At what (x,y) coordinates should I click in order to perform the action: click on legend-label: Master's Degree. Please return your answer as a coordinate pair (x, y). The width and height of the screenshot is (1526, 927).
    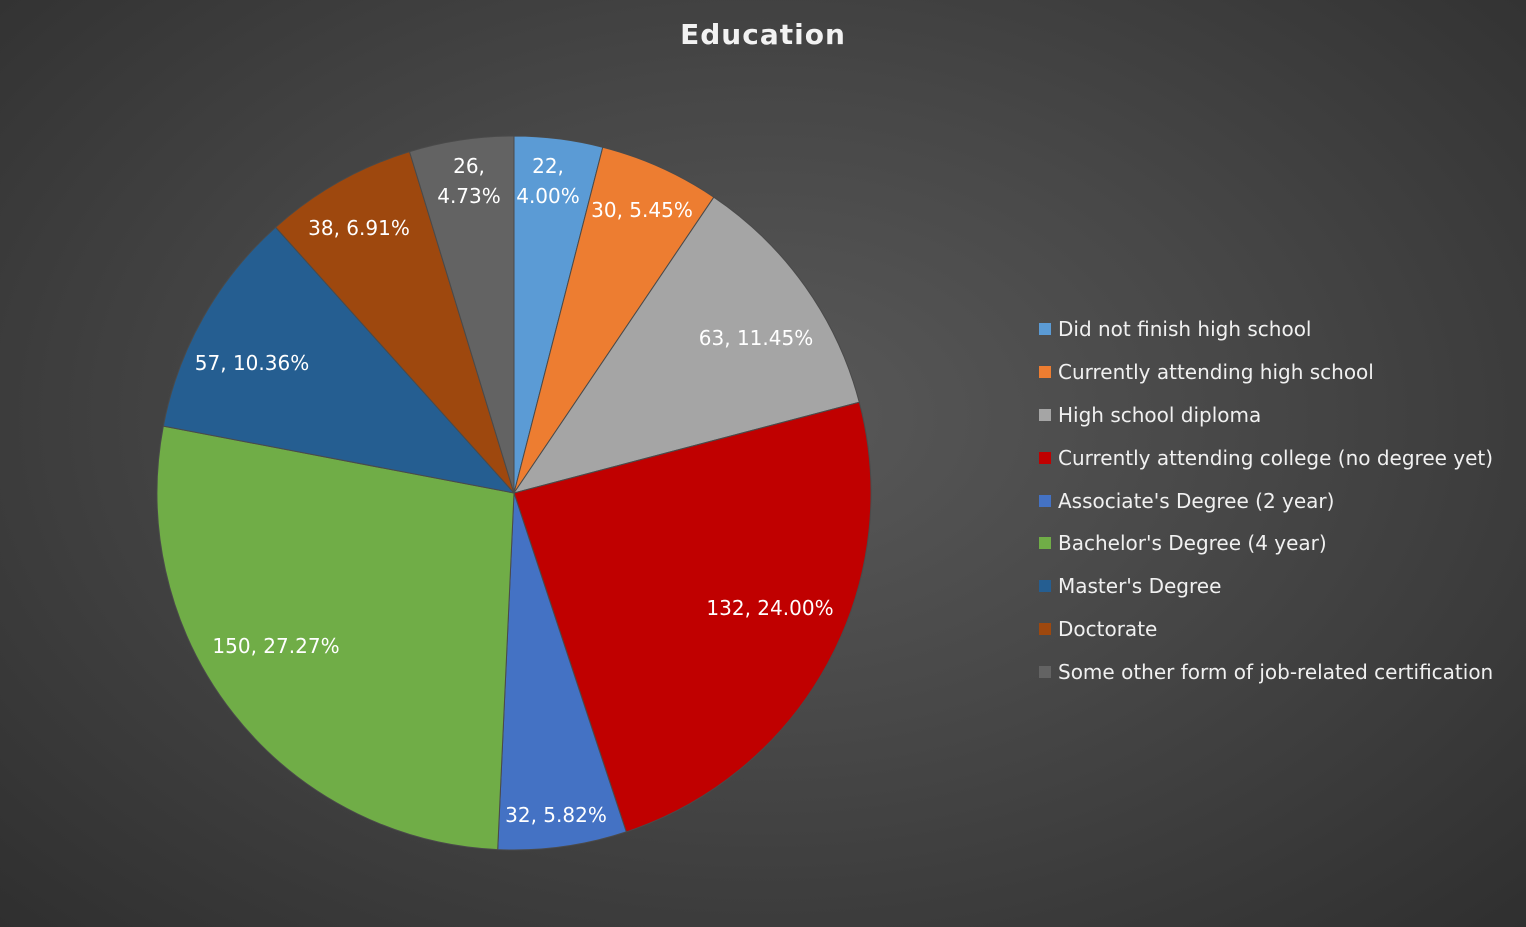
    Looking at the image, I should click on (1140, 586).